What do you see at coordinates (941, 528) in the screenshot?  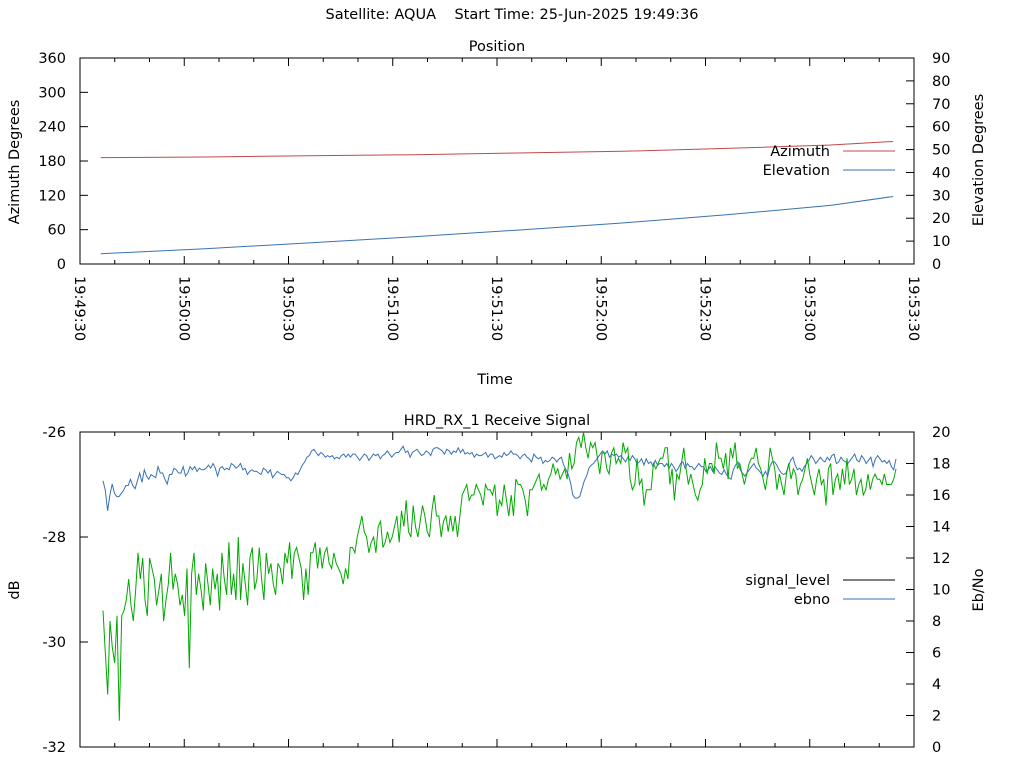 I see `signal-y2-tick-label: 14` at bounding box center [941, 528].